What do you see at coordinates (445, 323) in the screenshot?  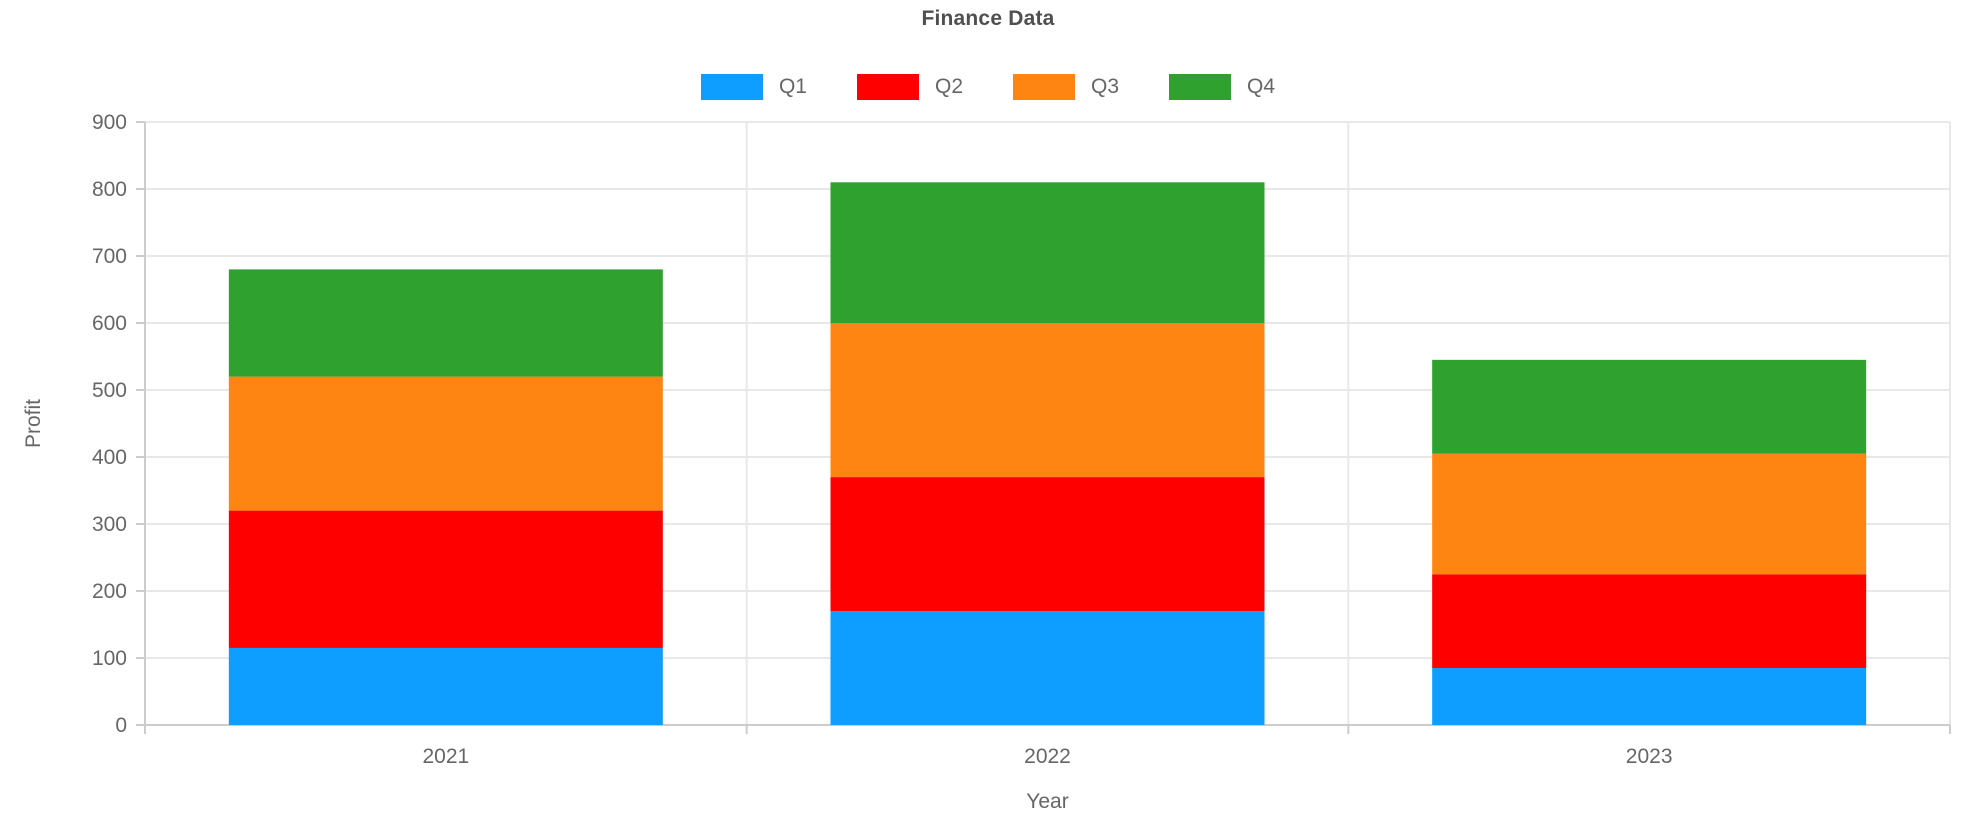 I see `bar-segment-2021-Q4` at bounding box center [445, 323].